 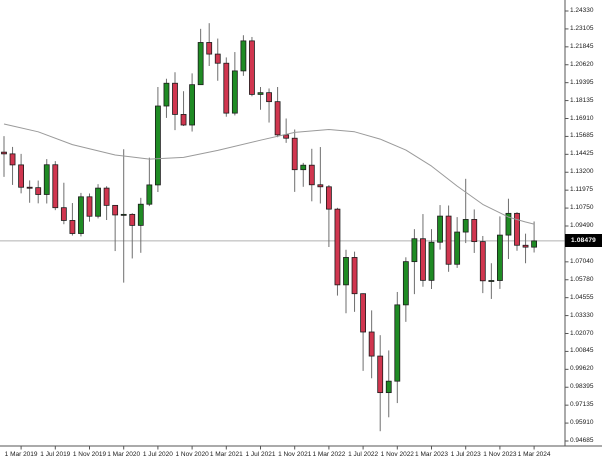 What do you see at coordinates (582, 261) in the screenshot?
I see `y-axis-label: 1.07040` at bounding box center [582, 261].